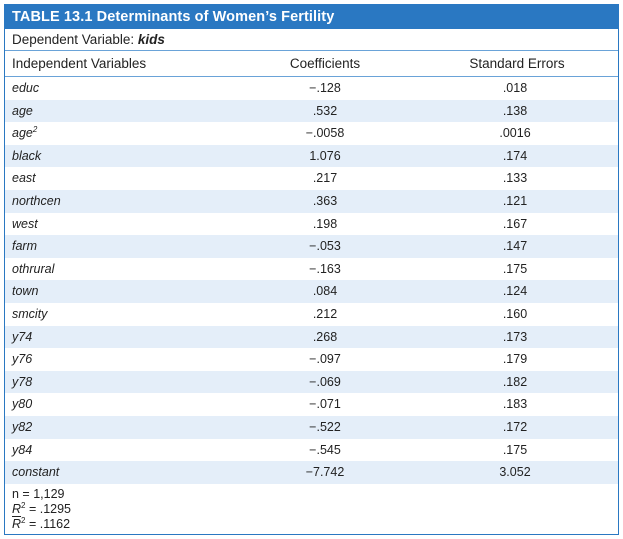  What do you see at coordinates (22, 449) in the screenshot?
I see `row-variable: y84` at bounding box center [22, 449].